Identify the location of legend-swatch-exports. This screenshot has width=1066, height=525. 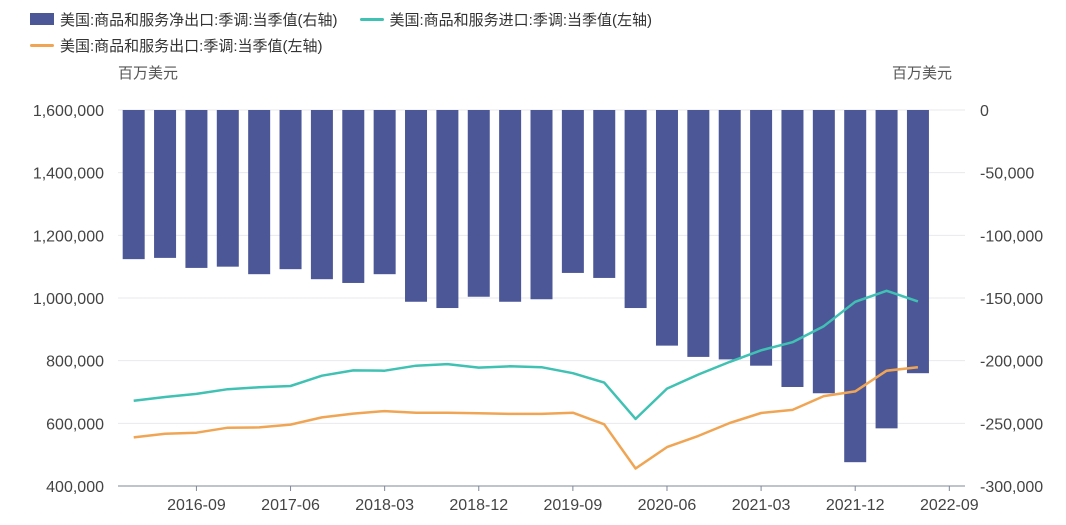
(42, 45).